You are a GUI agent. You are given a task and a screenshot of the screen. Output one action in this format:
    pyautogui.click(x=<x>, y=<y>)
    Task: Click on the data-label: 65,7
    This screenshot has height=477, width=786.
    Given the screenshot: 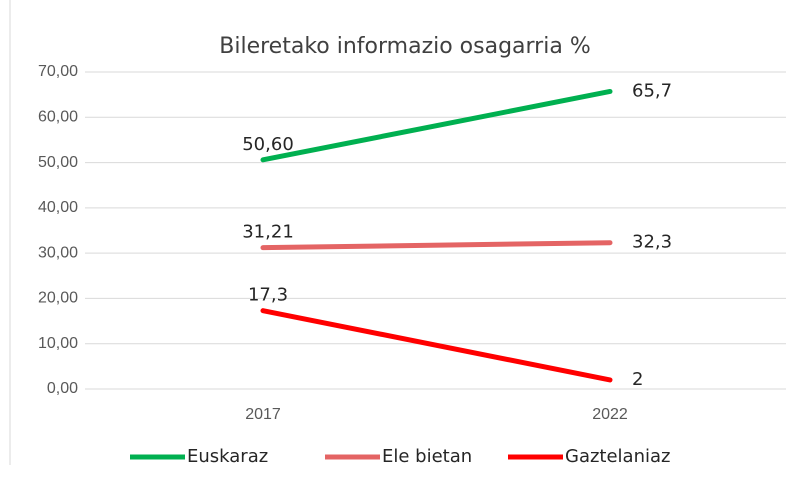 What is the action you would take?
    pyautogui.click(x=652, y=90)
    